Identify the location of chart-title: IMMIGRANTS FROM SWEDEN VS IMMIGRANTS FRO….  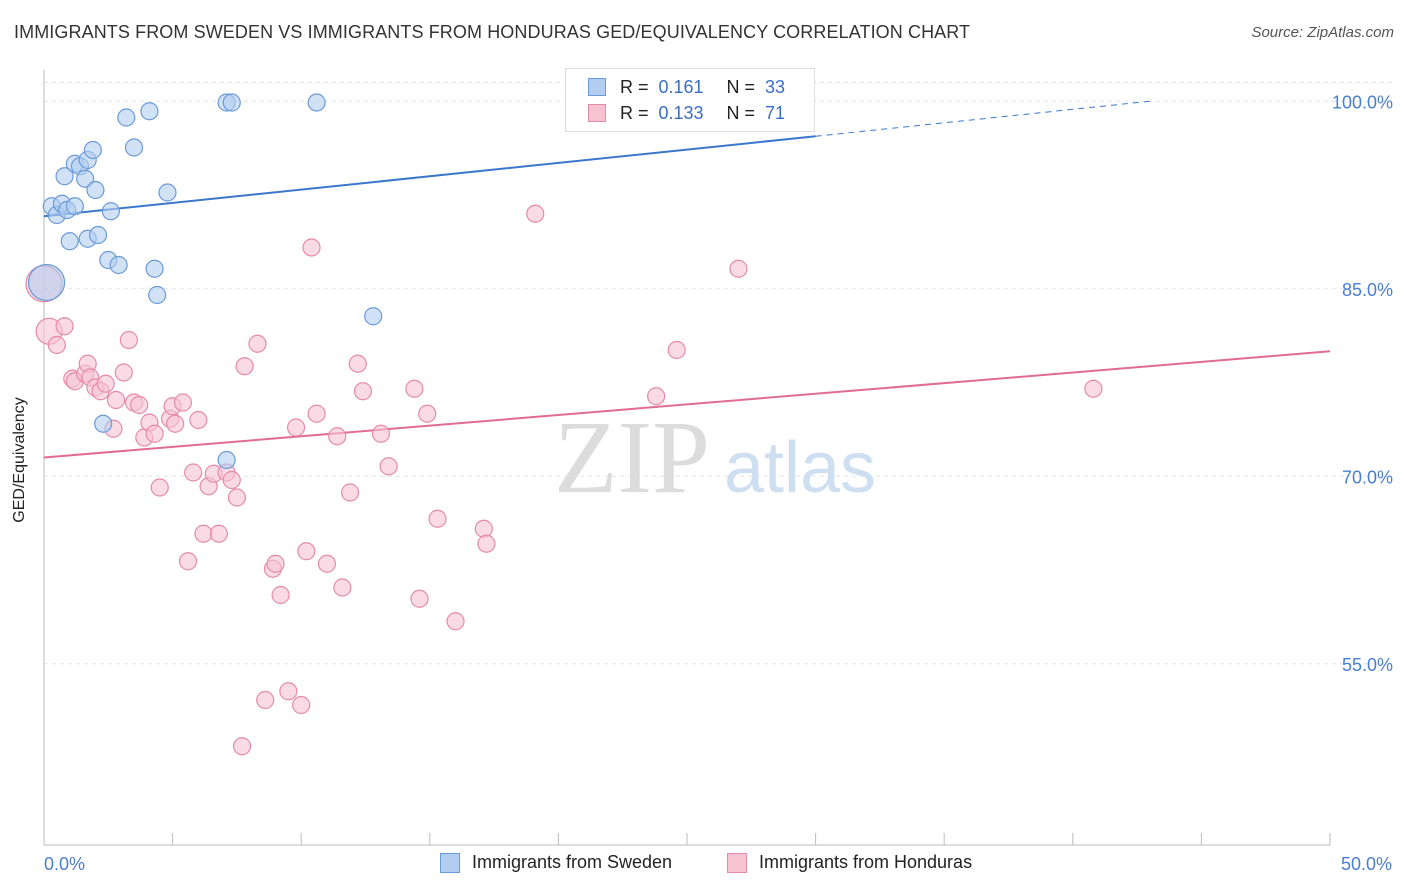
(492, 32).